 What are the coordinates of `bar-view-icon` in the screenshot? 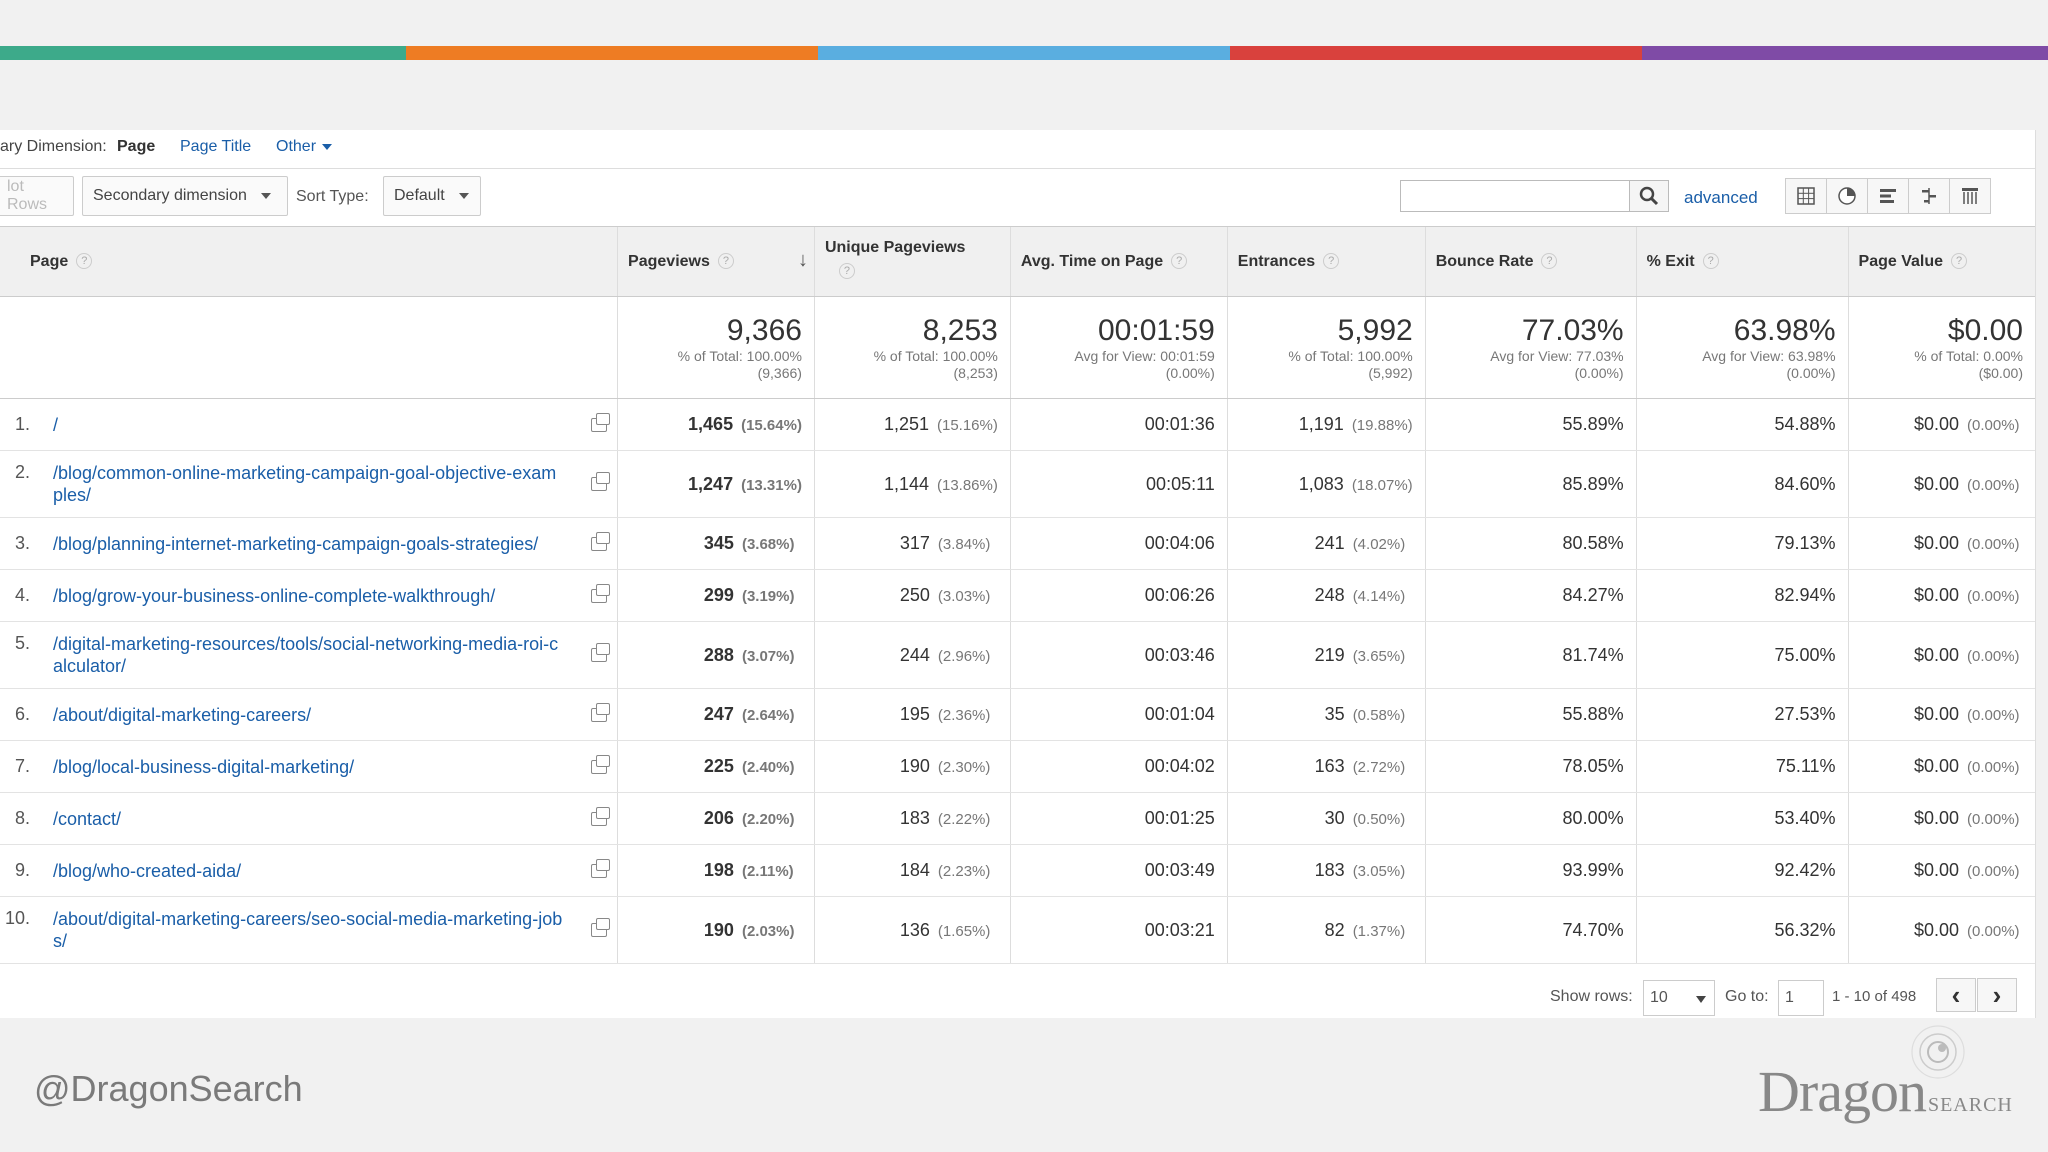 It's located at (1888, 196).